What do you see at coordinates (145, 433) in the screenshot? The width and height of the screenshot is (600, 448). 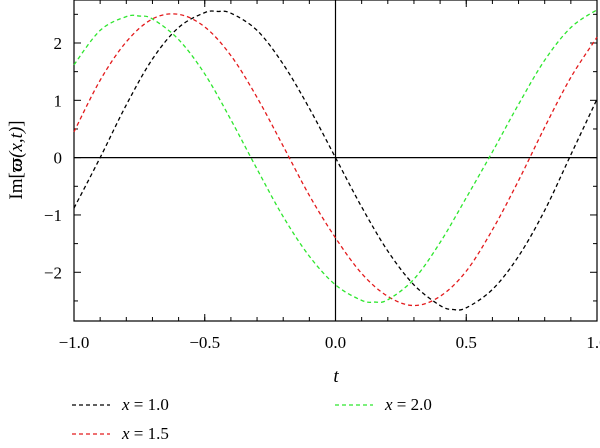 I see `legend-label-2: x = 1.5` at bounding box center [145, 433].